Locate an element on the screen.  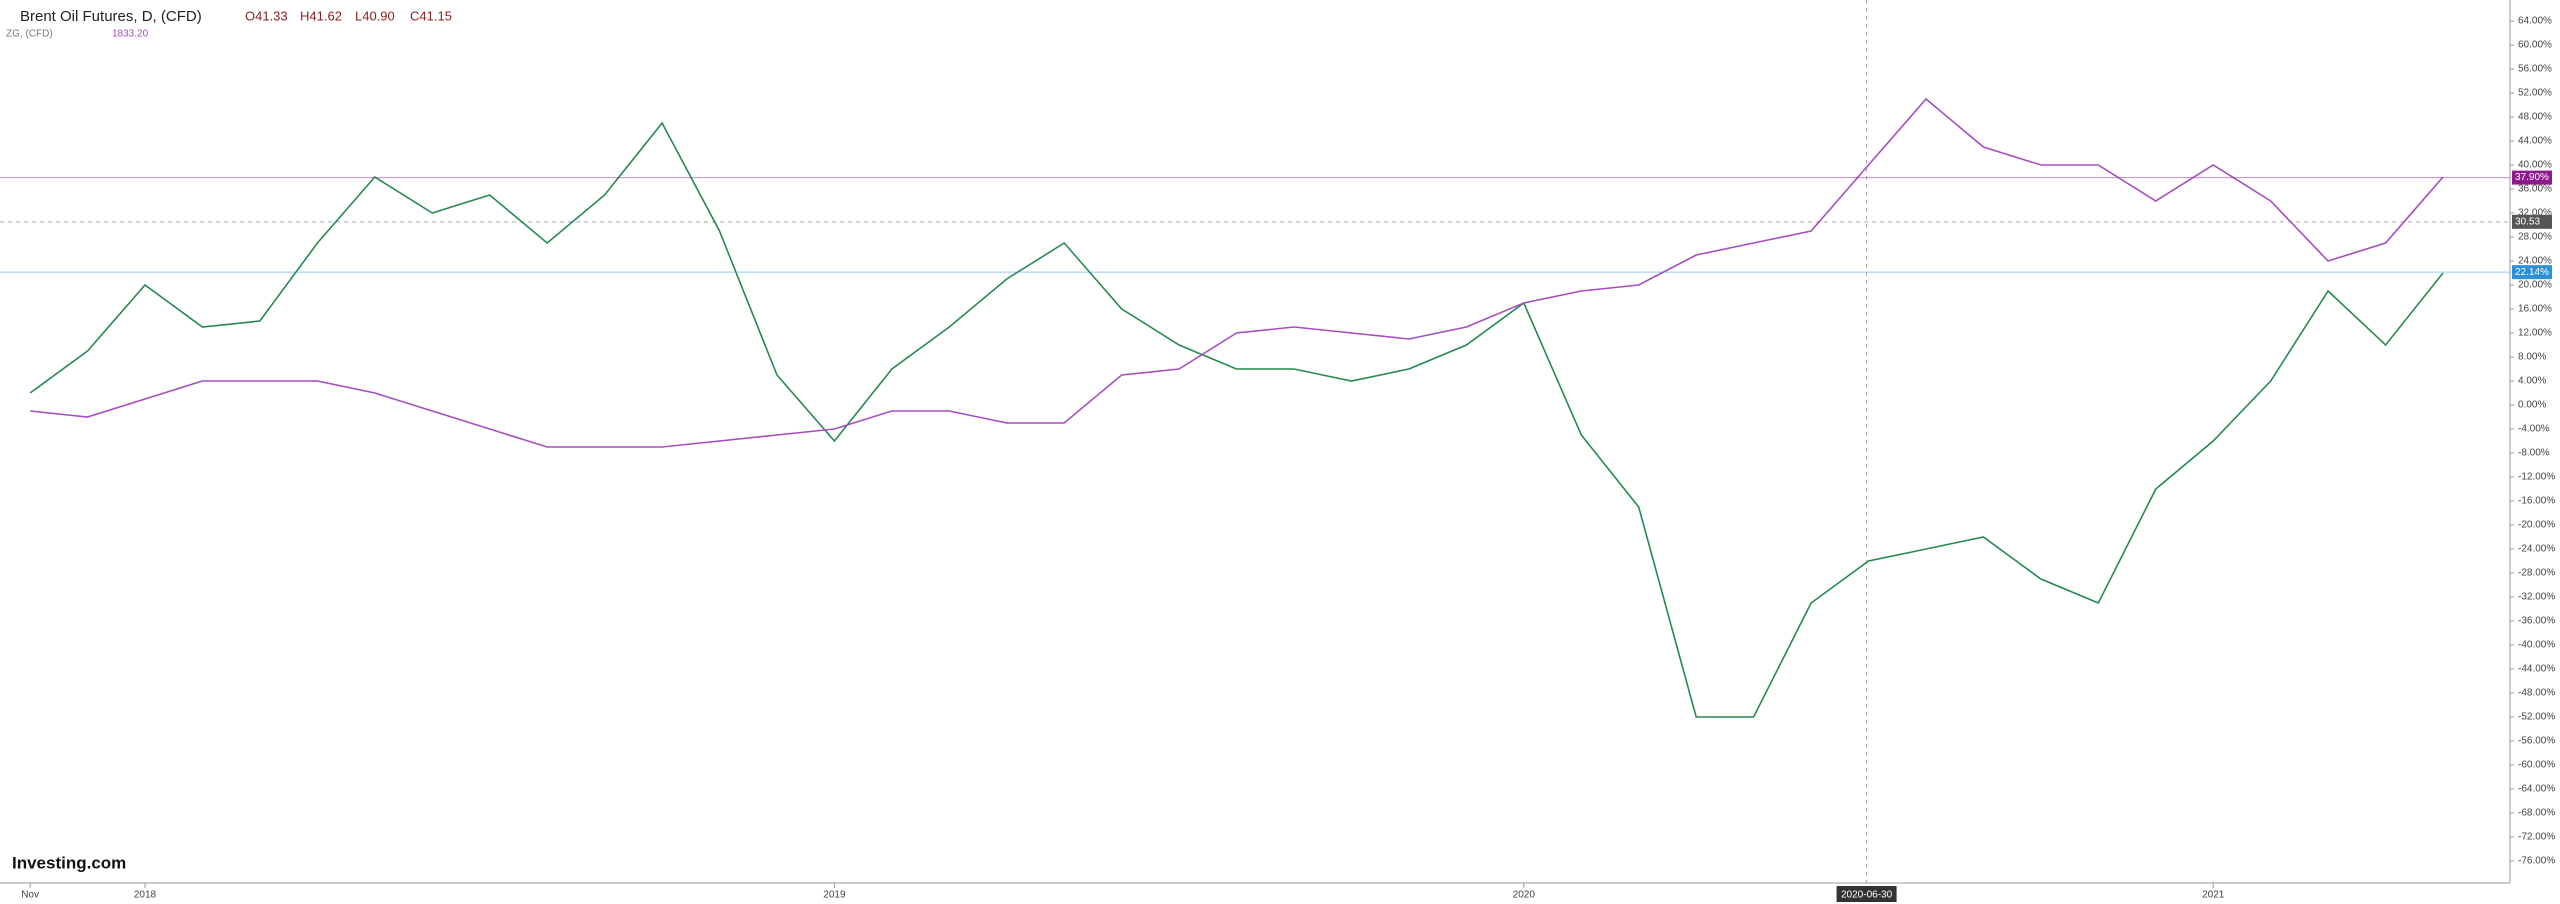
y-tick-label: -48.00% is located at coordinates (2536, 693).